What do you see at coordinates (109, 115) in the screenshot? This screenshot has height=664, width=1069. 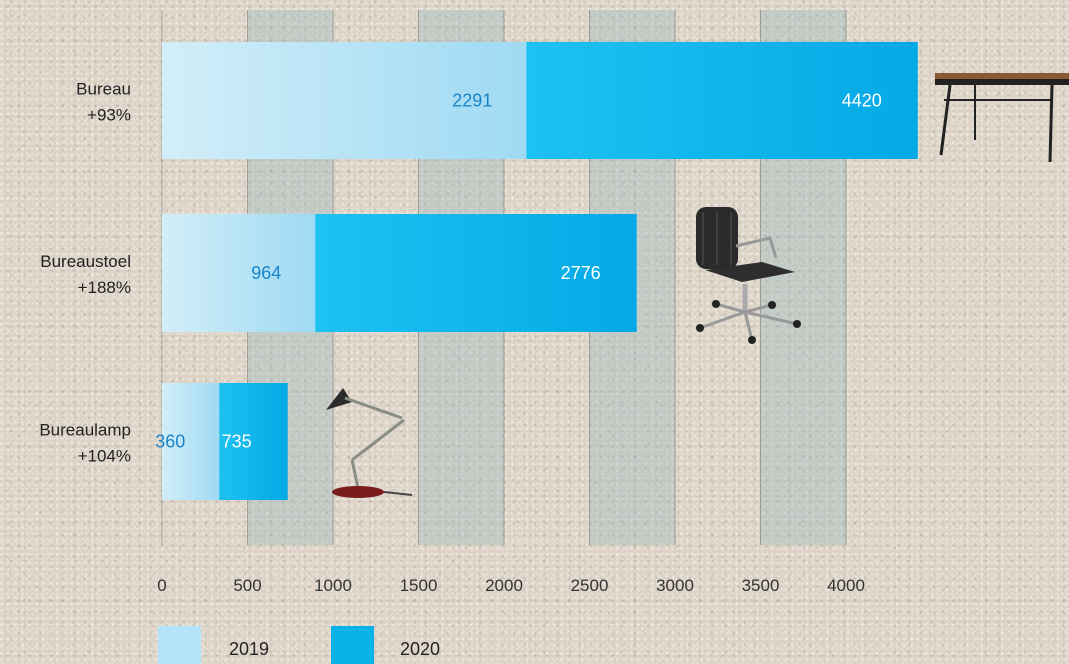 I see `category-change-bureau: +93%` at bounding box center [109, 115].